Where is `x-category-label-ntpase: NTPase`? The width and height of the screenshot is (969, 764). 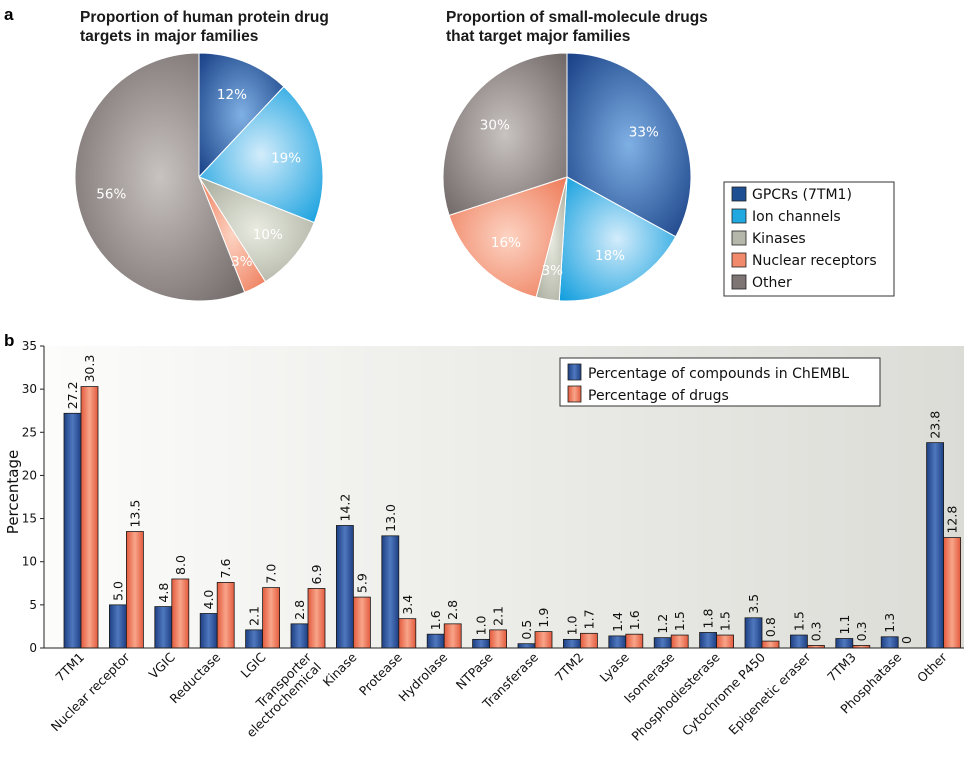
x-category-label-ntpase: NTPase is located at coordinates (474, 670).